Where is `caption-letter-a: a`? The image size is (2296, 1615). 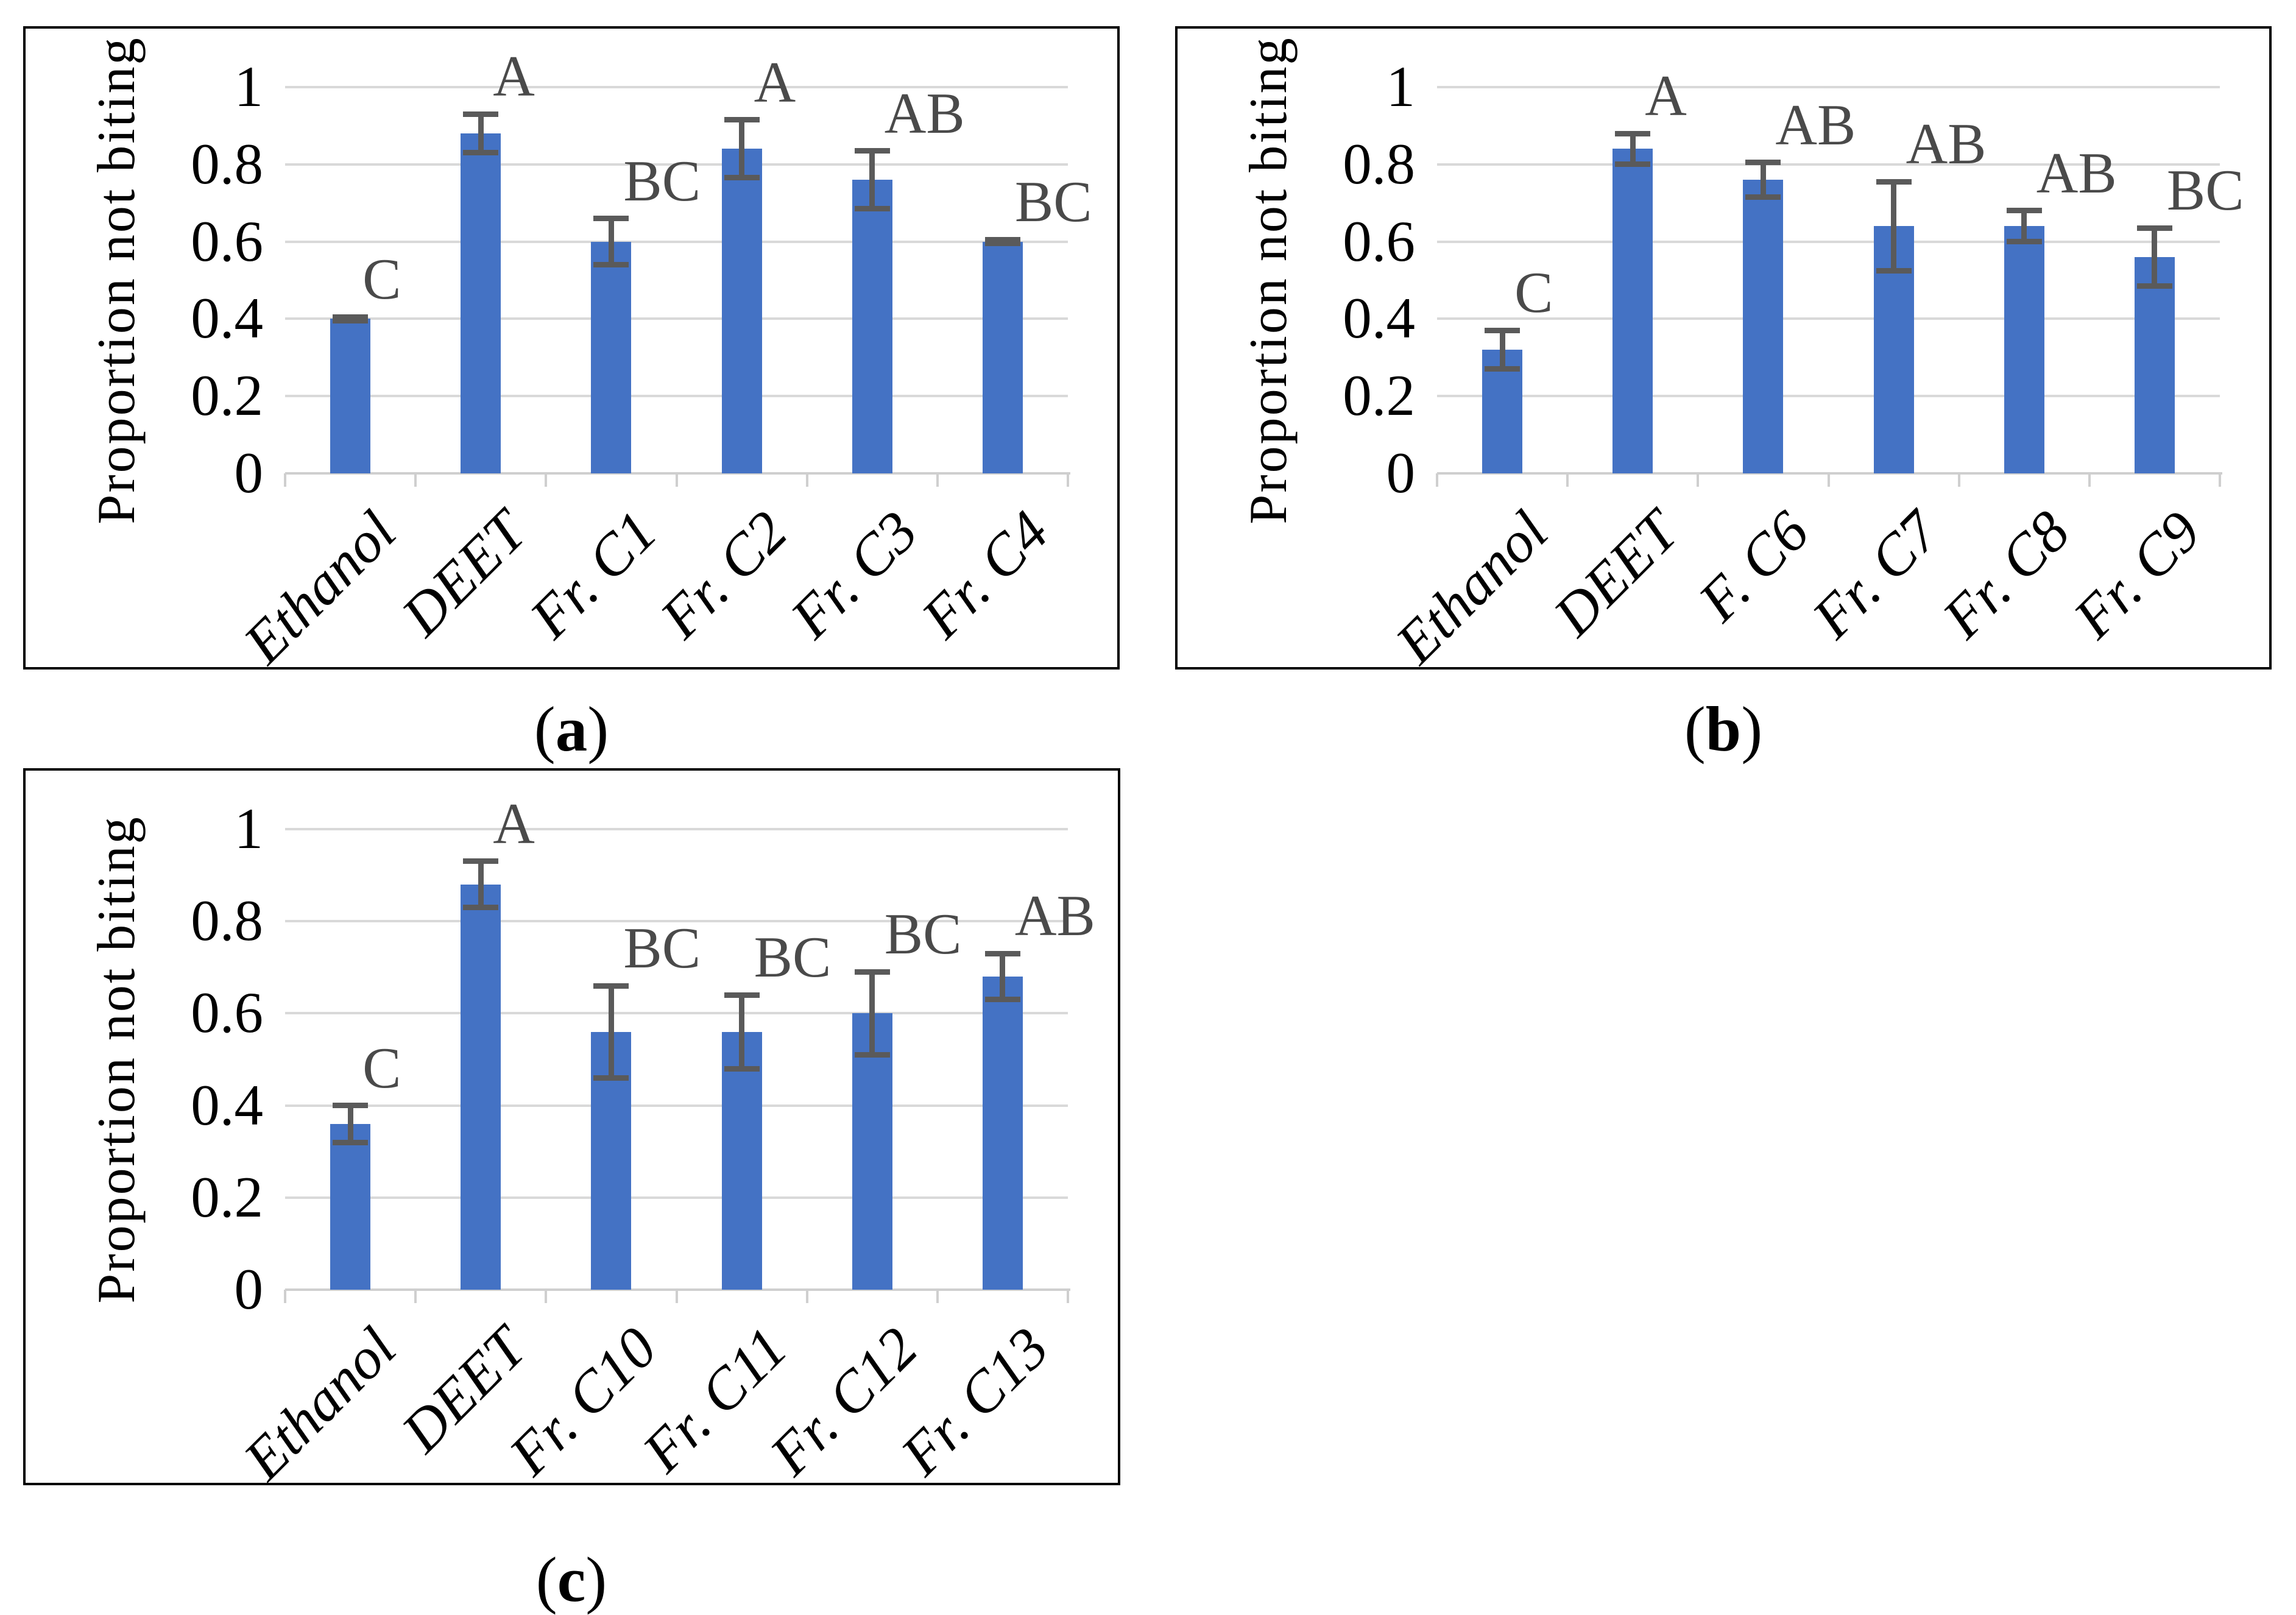 caption-letter-a: a is located at coordinates (571, 729).